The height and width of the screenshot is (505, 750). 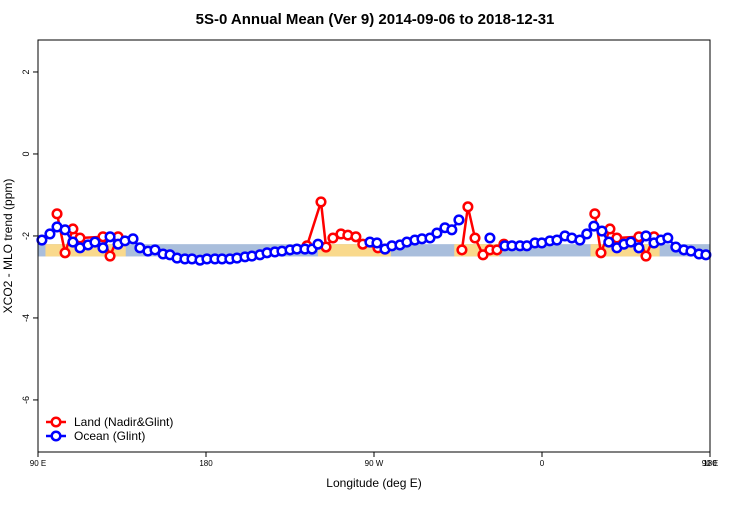 I want to click on plot-area, so click(x=374, y=231).